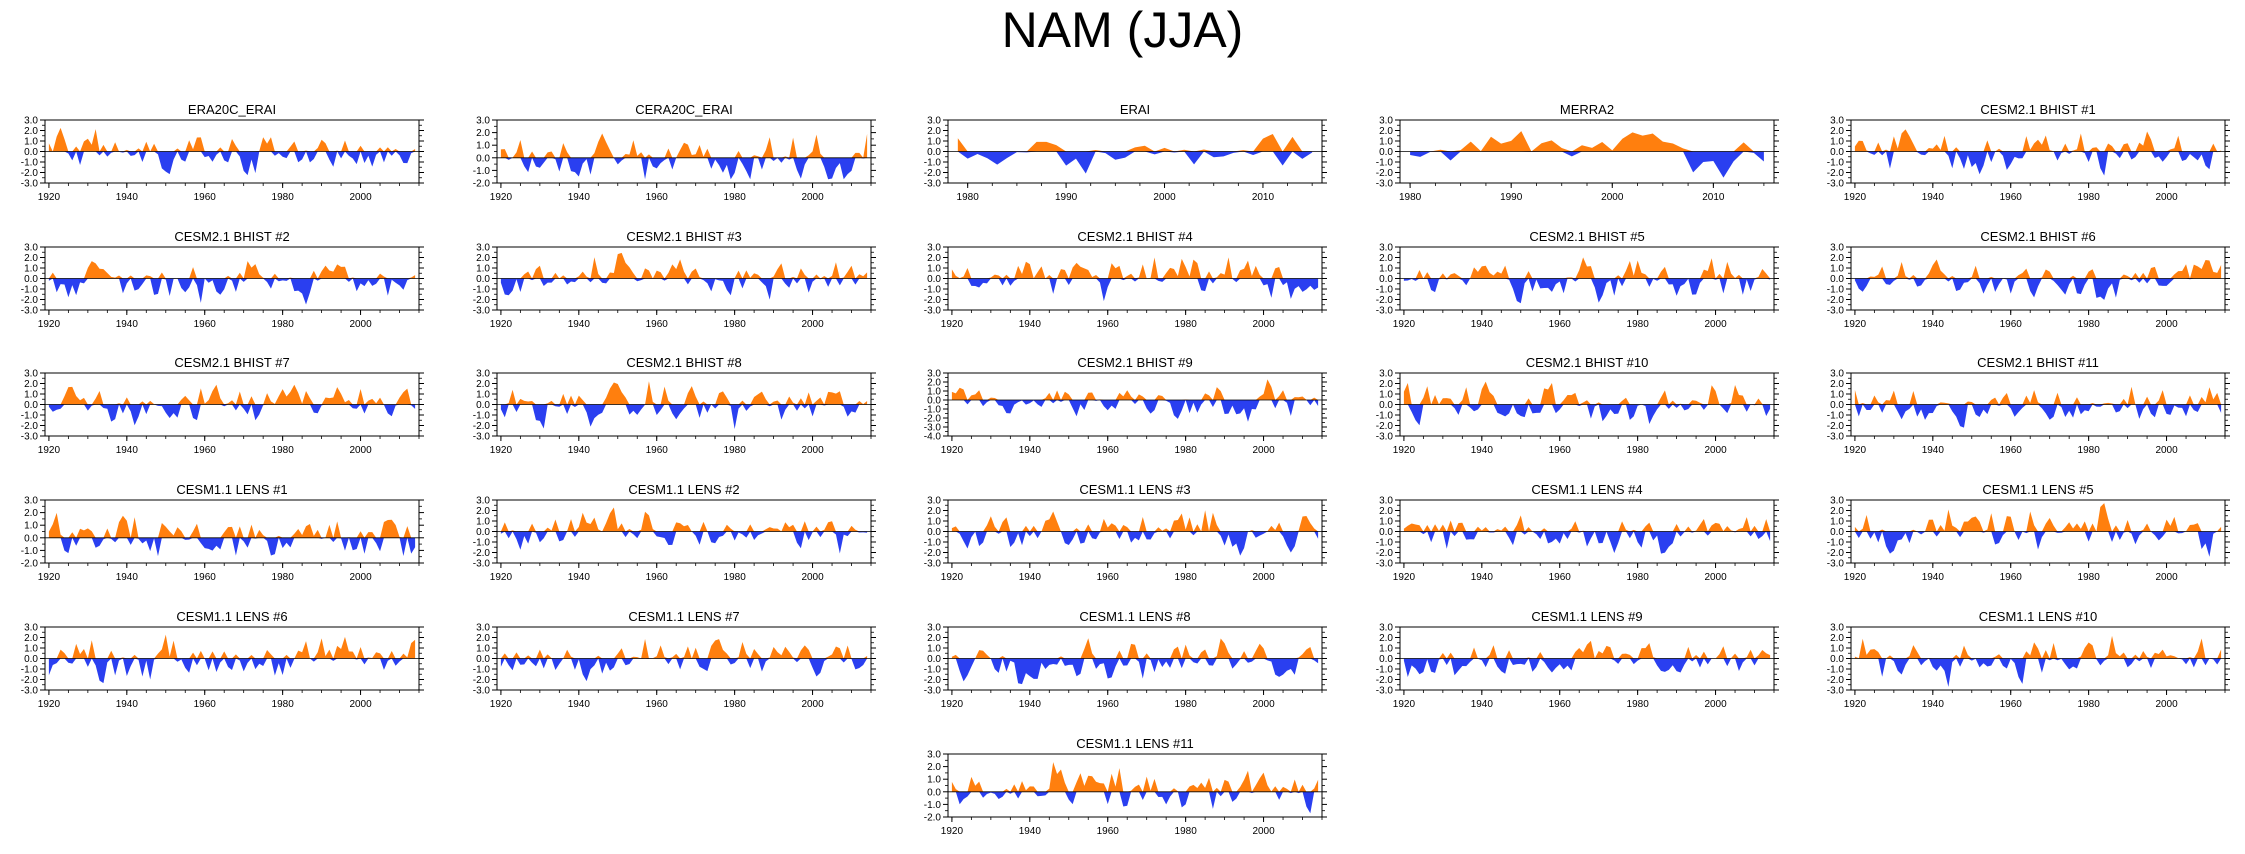  What do you see at coordinates (683, 489) in the screenshot?
I see `panel-title: CESM1.1 LENS #2` at bounding box center [683, 489].